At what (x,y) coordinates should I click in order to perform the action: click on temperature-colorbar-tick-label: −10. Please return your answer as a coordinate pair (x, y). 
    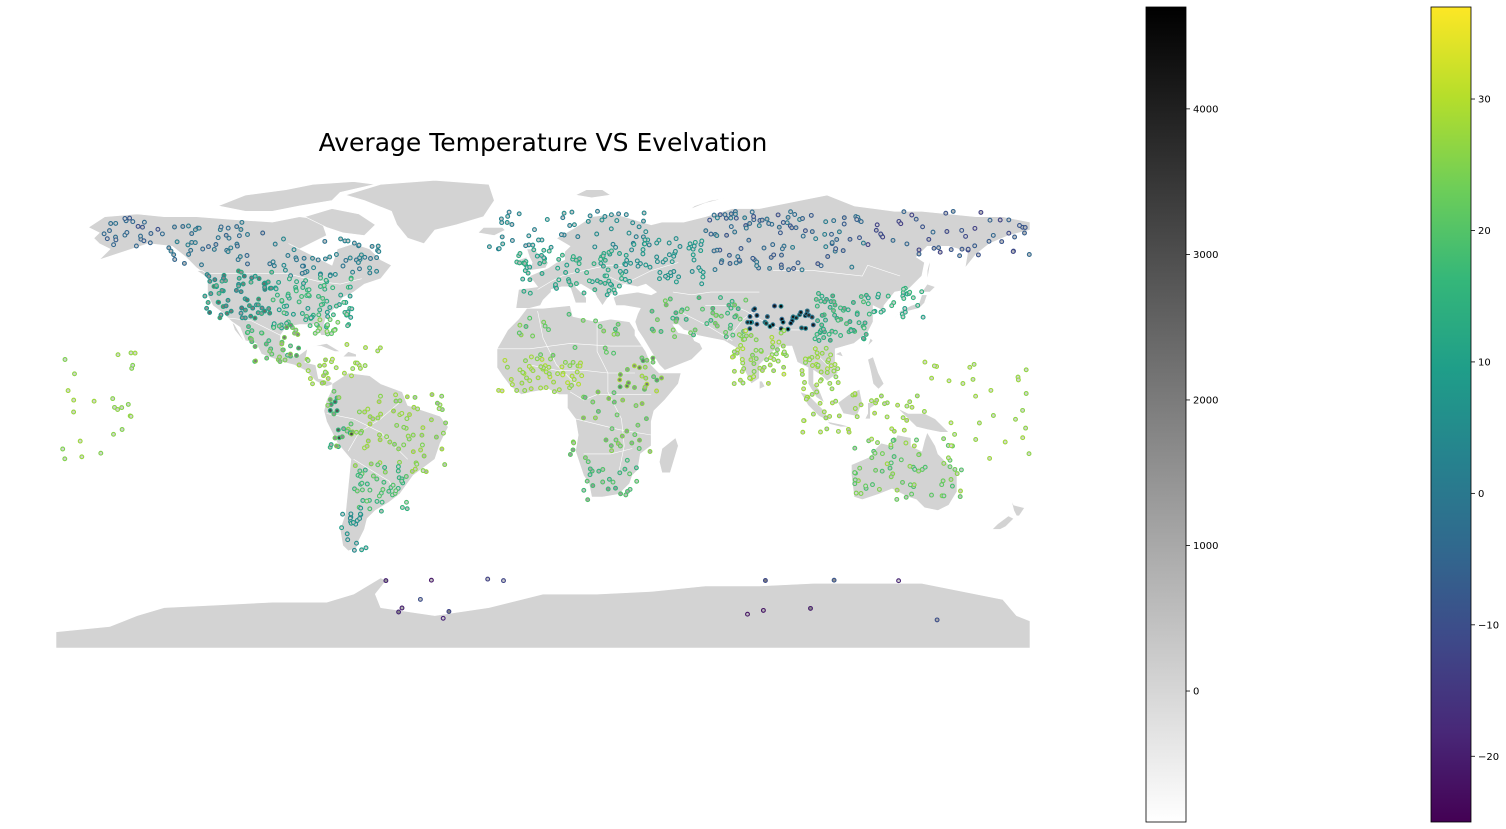
    Looking at the image, I should click on (1488, 625).